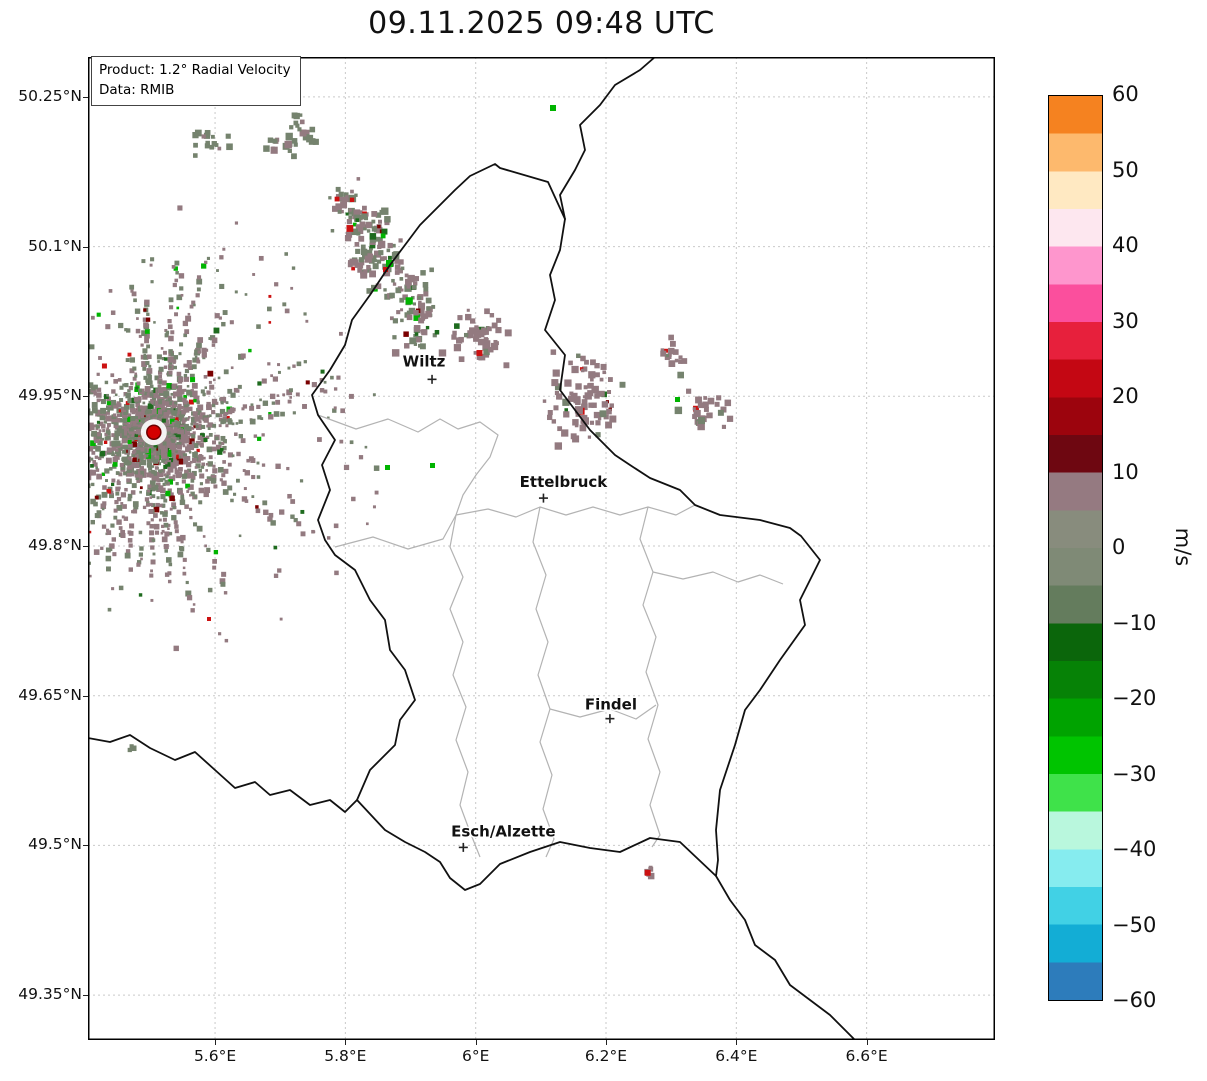 Image resolution: width=1207 pixels, height=1081 pixels. What do you see at coordinates (1125, 320) in the screenshot?
I see `colorbar-tick-label: 30` at bounding box center [1125, 320].